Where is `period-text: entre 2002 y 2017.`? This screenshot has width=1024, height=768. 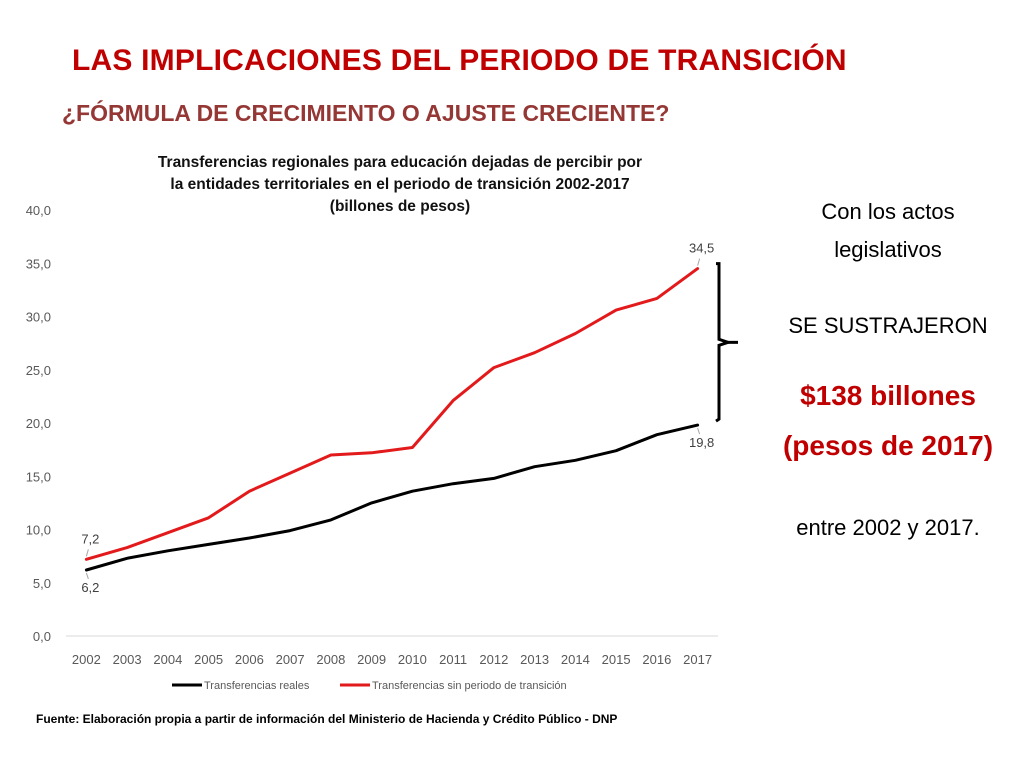
period-text: entre 2002 y 2017. is located at coordinates (888, 527).